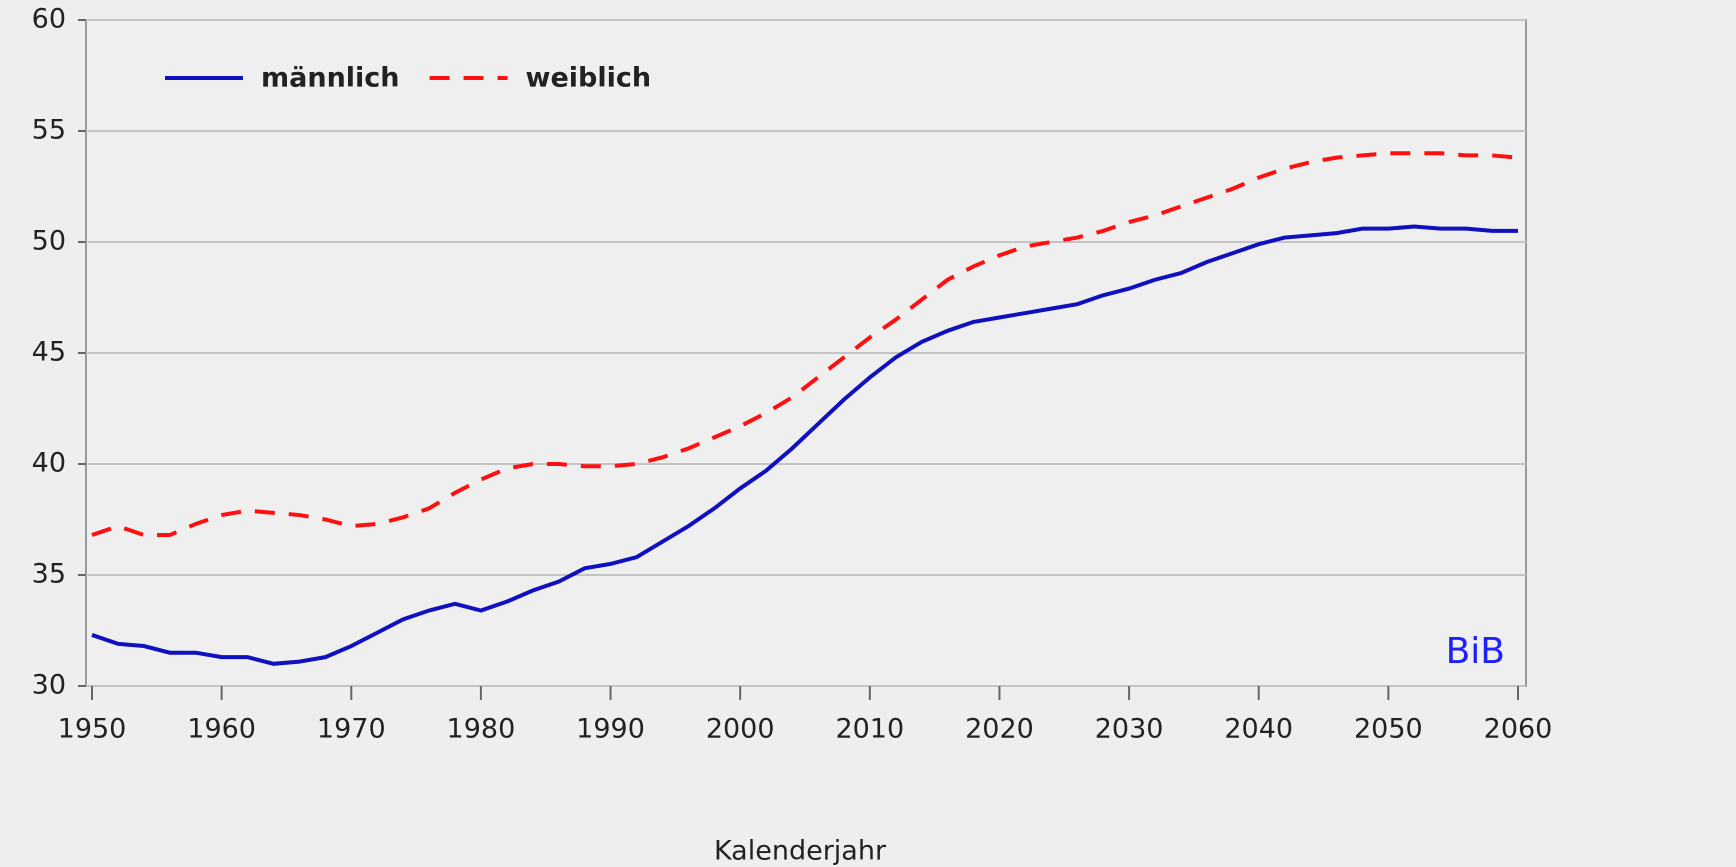 The width and height of the screenshot is (1736, 867). I want to click on x-axis-label: Kalenderjahr, so click(800, 851).